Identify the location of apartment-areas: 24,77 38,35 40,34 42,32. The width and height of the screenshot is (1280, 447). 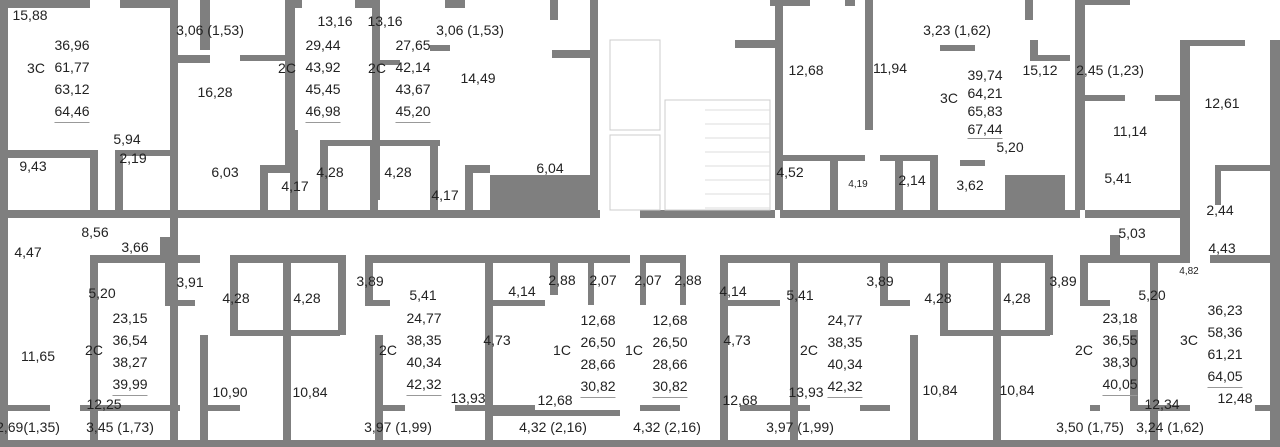
(424, 351).